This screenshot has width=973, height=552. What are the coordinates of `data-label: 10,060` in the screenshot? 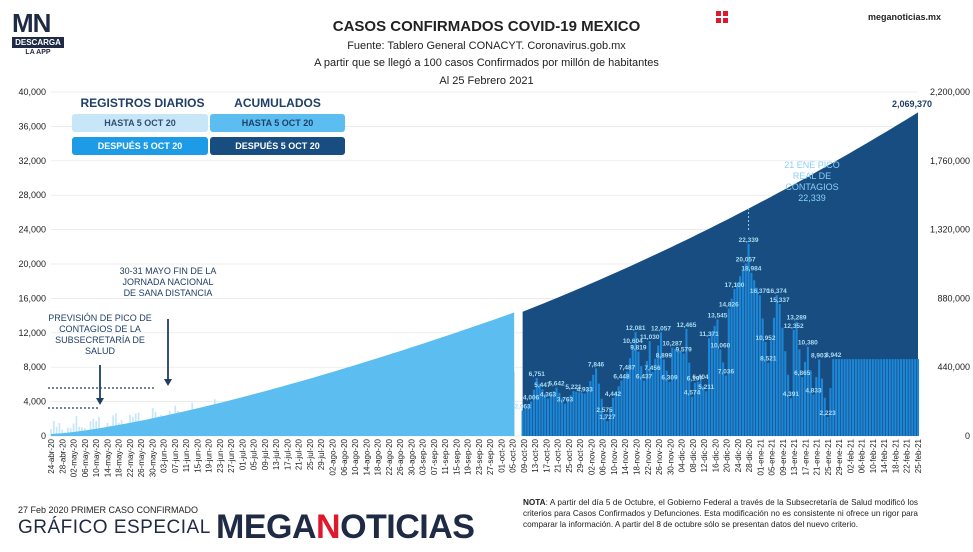 It's located at (720, 345).